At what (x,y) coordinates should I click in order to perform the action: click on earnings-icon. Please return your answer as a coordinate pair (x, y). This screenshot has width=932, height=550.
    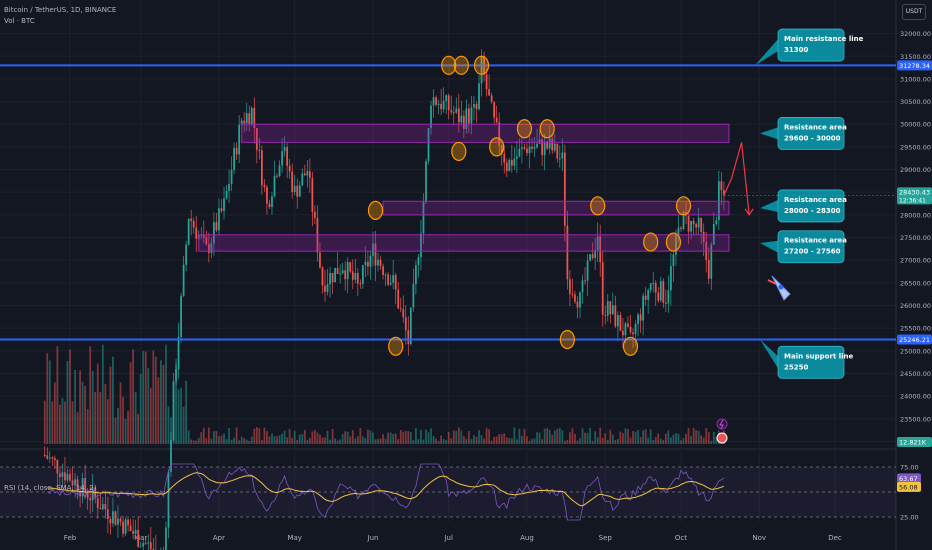
    Looking at the image, I should click on (722, 438).